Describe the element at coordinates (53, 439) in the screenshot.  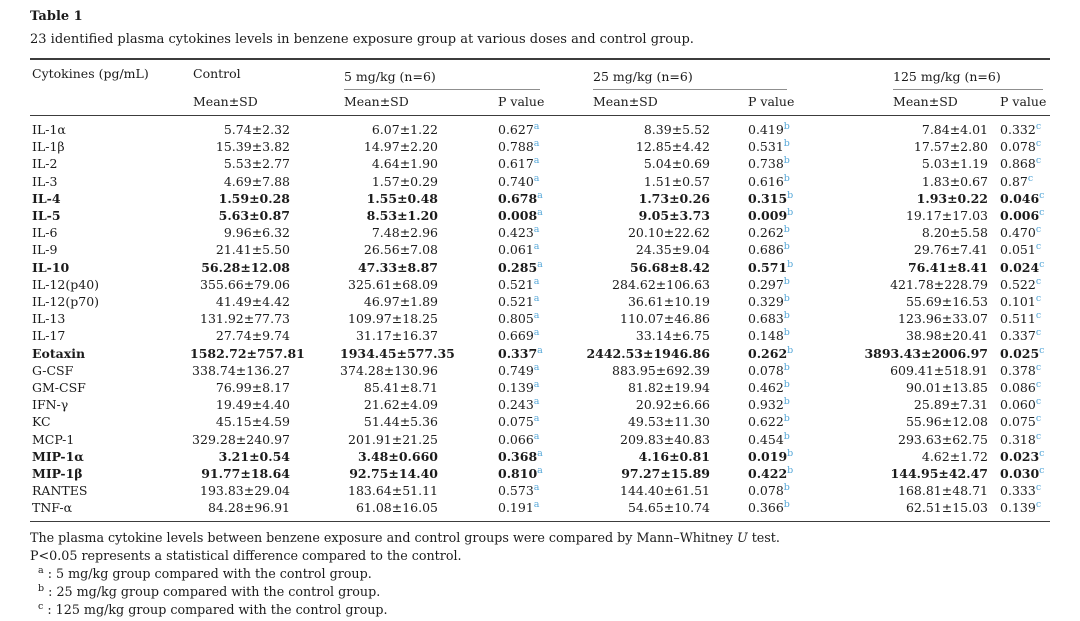
I see `cytokine-name-cell: MCP-1` at that location.